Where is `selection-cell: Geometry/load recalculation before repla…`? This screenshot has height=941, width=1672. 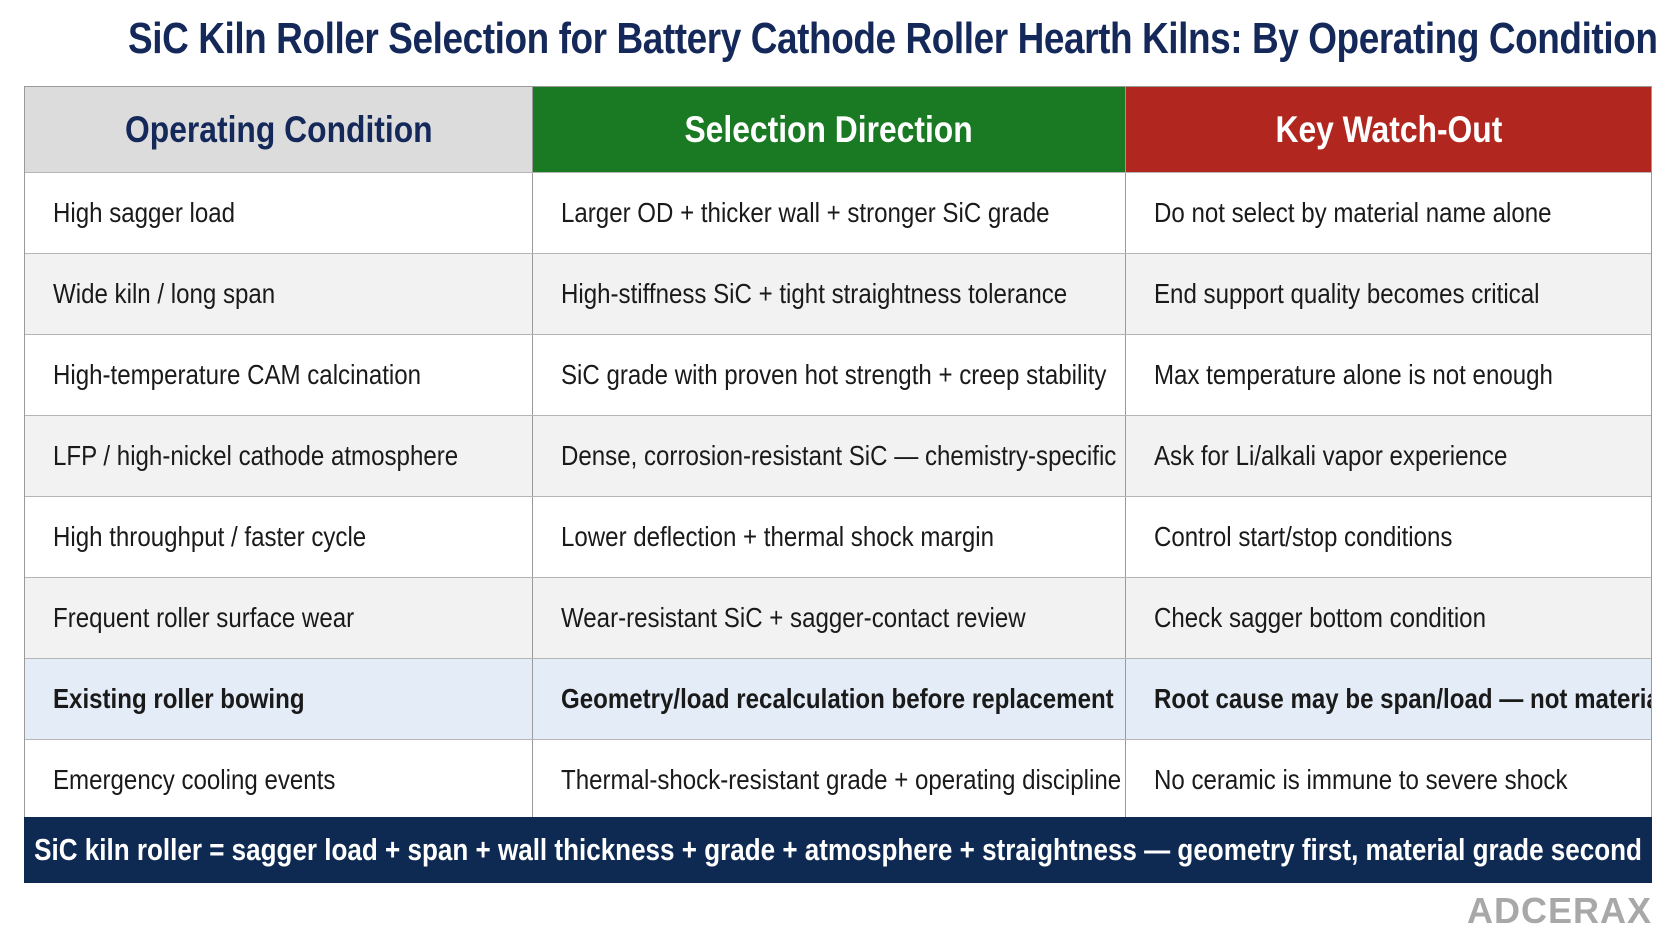 selection-cell: Geometry/load recalculation before repla… is located at coordinates (829, 699).